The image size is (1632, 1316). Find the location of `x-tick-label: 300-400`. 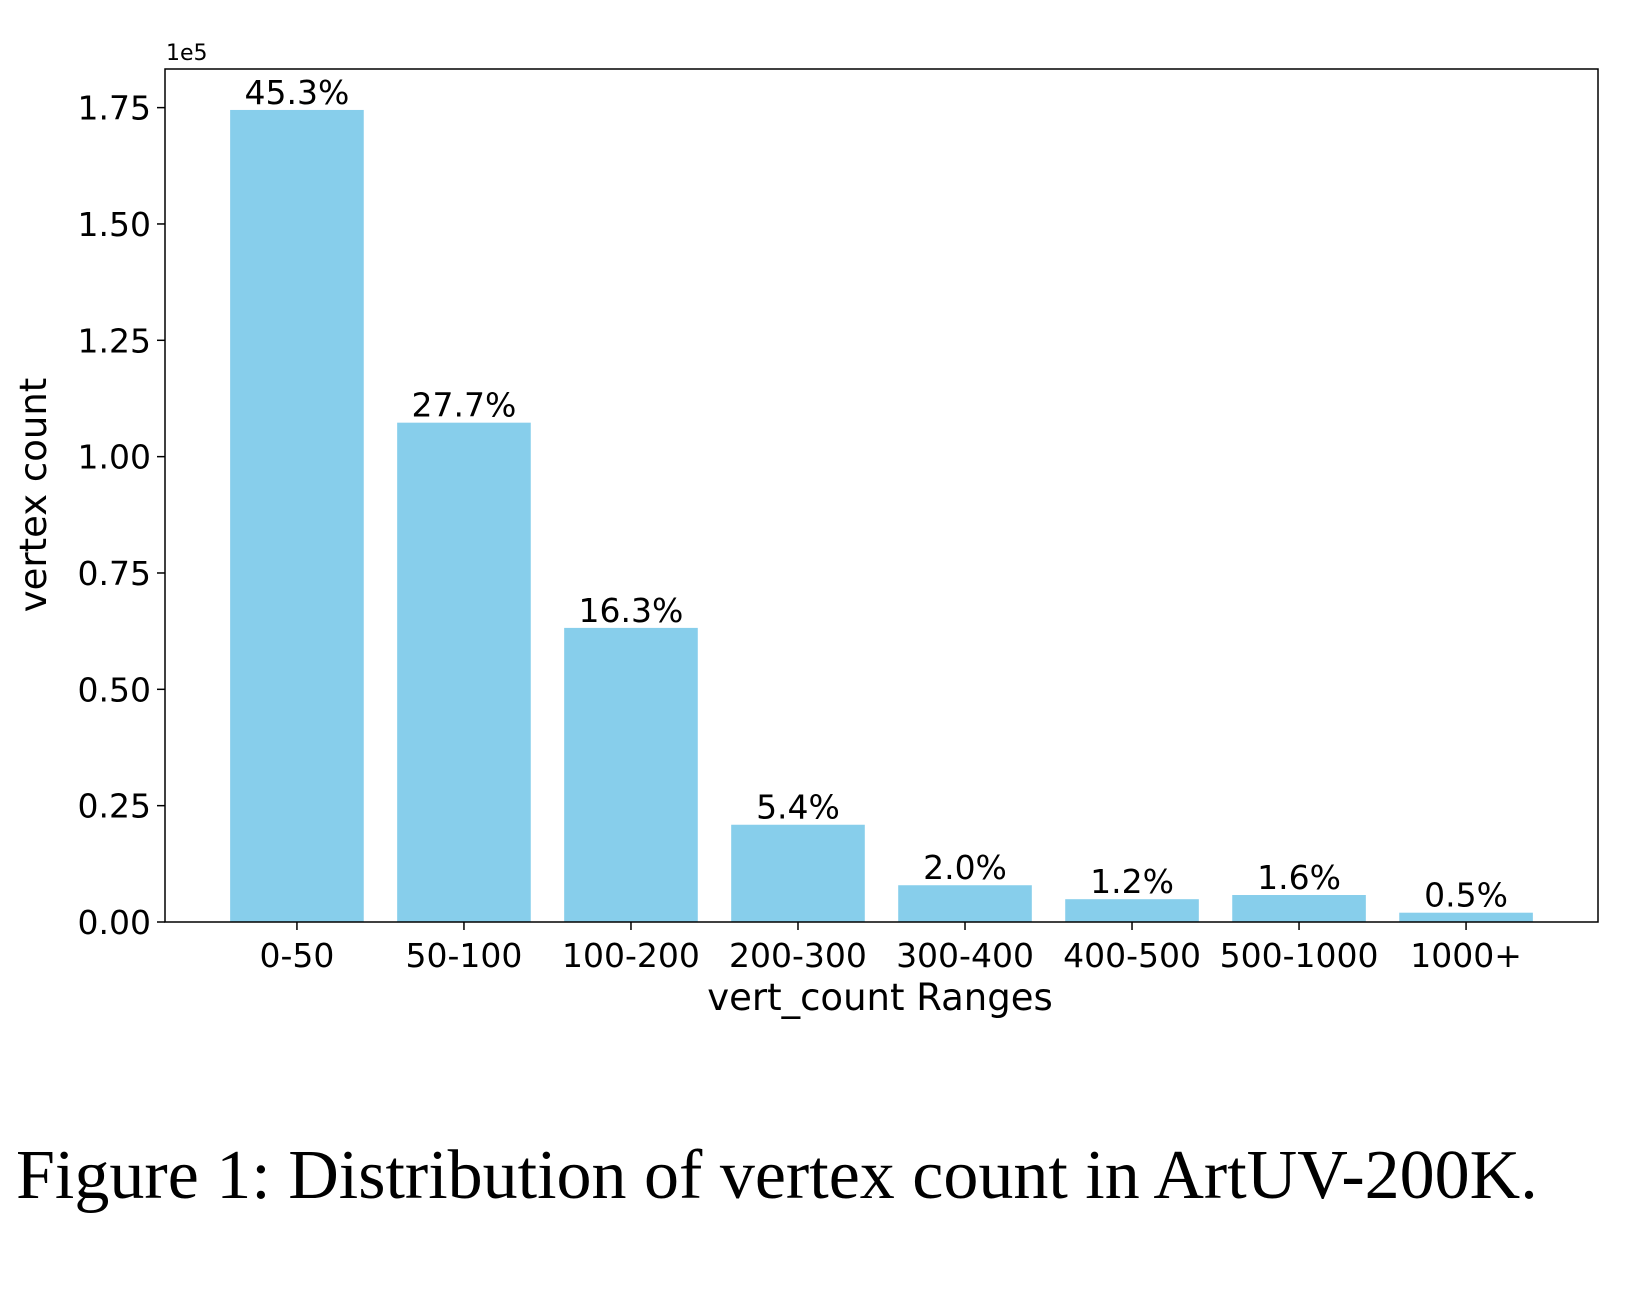

x-tick-label: 300-400 is located at coordinates (965, 955).